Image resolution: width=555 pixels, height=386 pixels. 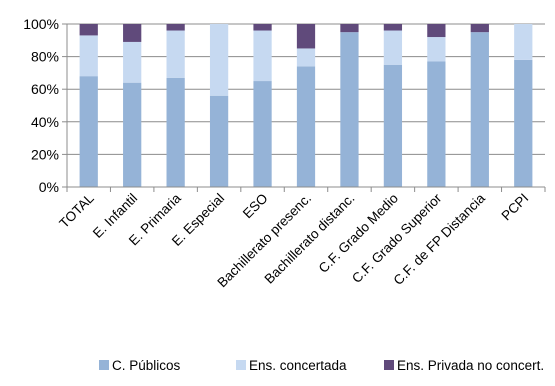 What do you see at coordinates (45, 89) in the screenshot?
I see `y-tick-label: 60%` at bounding box center [45, 89].